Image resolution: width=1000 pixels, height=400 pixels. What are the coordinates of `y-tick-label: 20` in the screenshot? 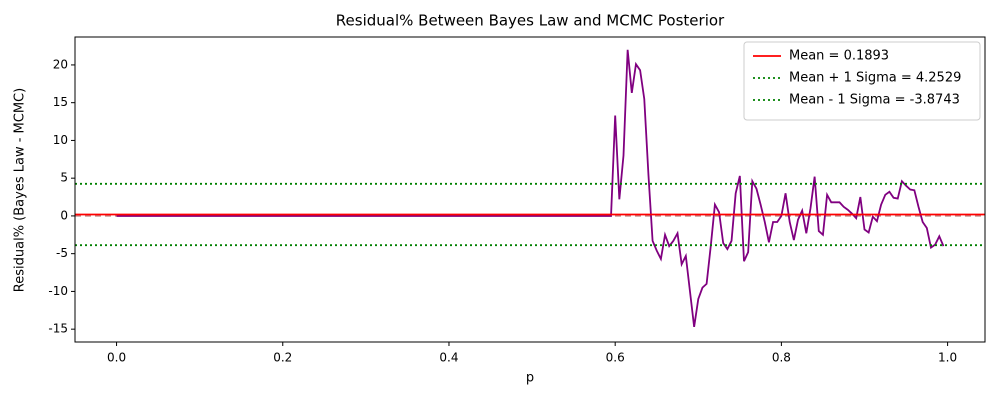 It's located at (60, 64).